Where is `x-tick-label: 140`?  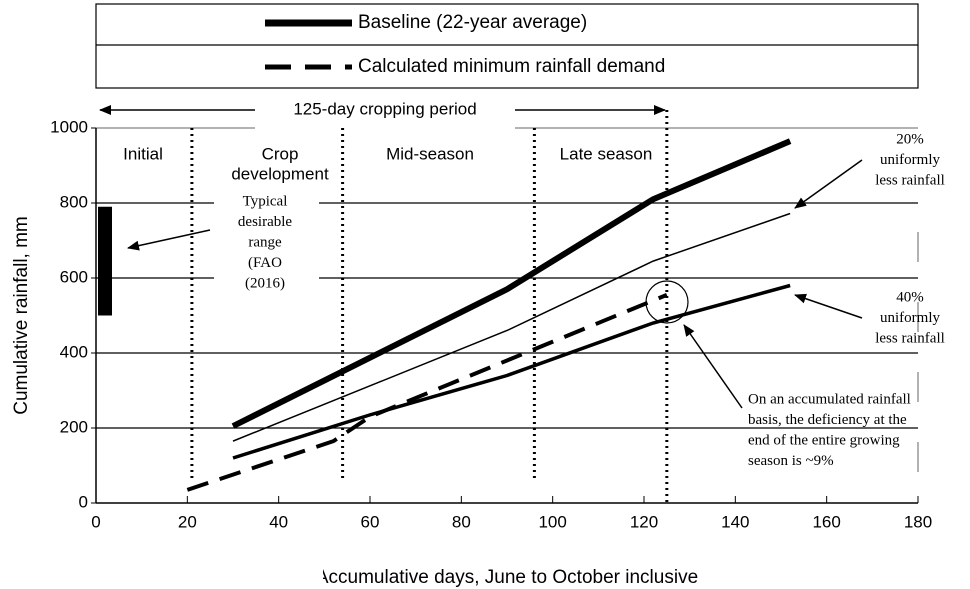
x-tick-label: 140 is located at coordinates (735, 521).